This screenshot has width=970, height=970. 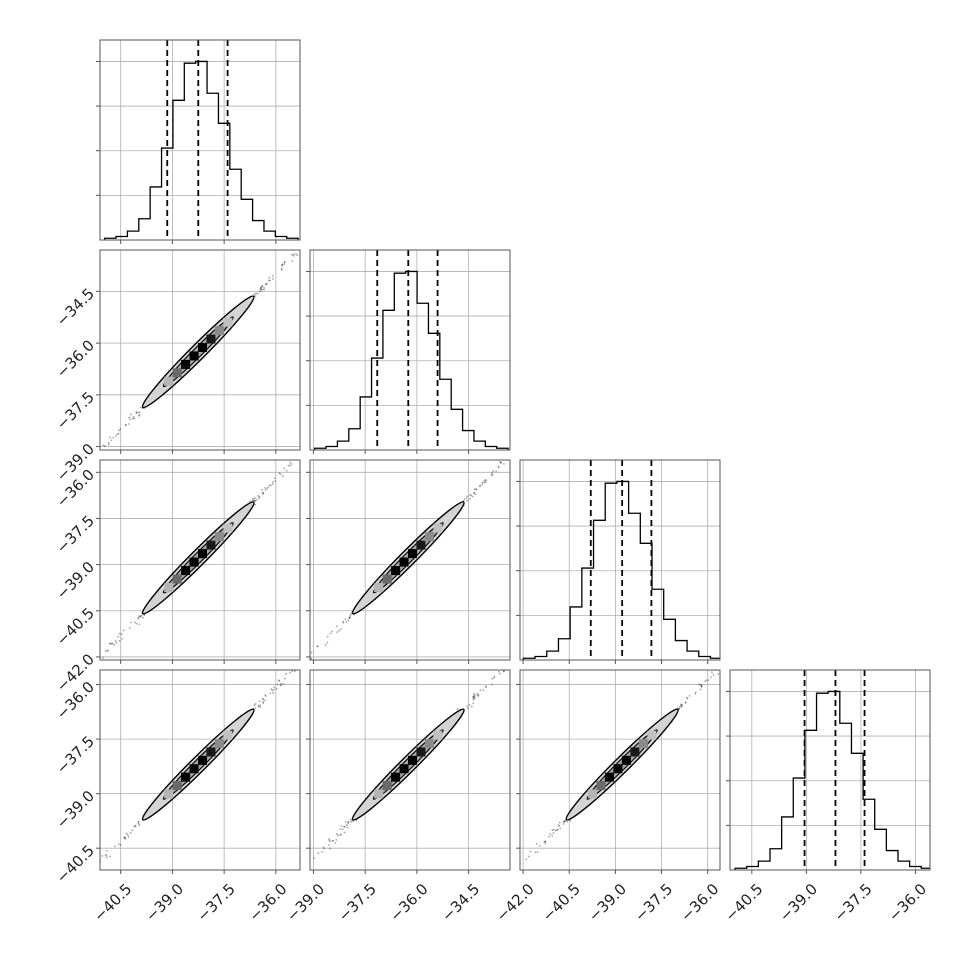 I want to click on y-tick-label: −39.0, so click(x=75, y=580).